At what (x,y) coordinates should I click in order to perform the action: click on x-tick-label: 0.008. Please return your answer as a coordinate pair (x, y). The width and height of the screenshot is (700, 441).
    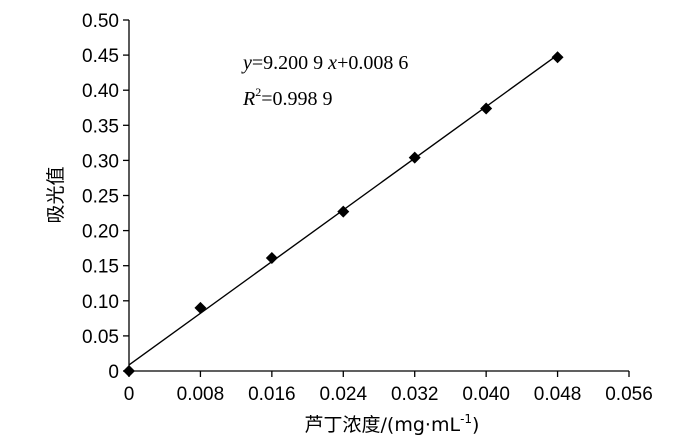
    Looking at the image, I should click on (201, 394).